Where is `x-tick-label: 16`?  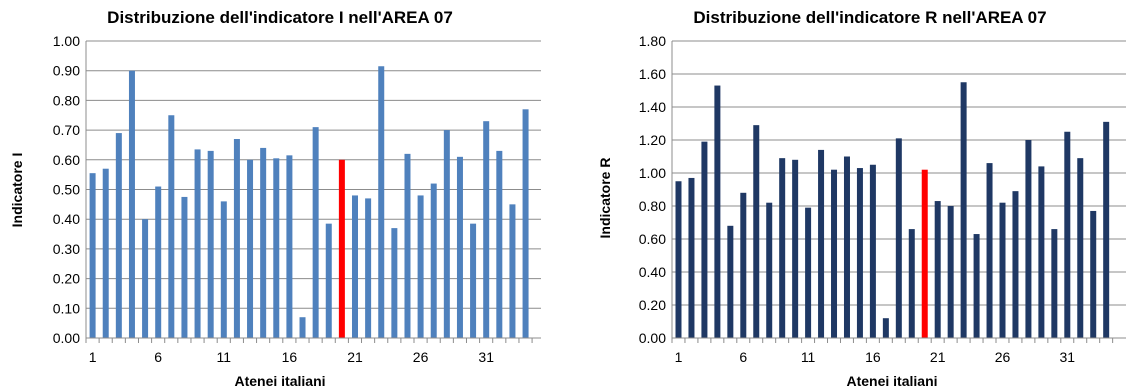
x-tick-label: 16 is located at coordinates (290, 357).